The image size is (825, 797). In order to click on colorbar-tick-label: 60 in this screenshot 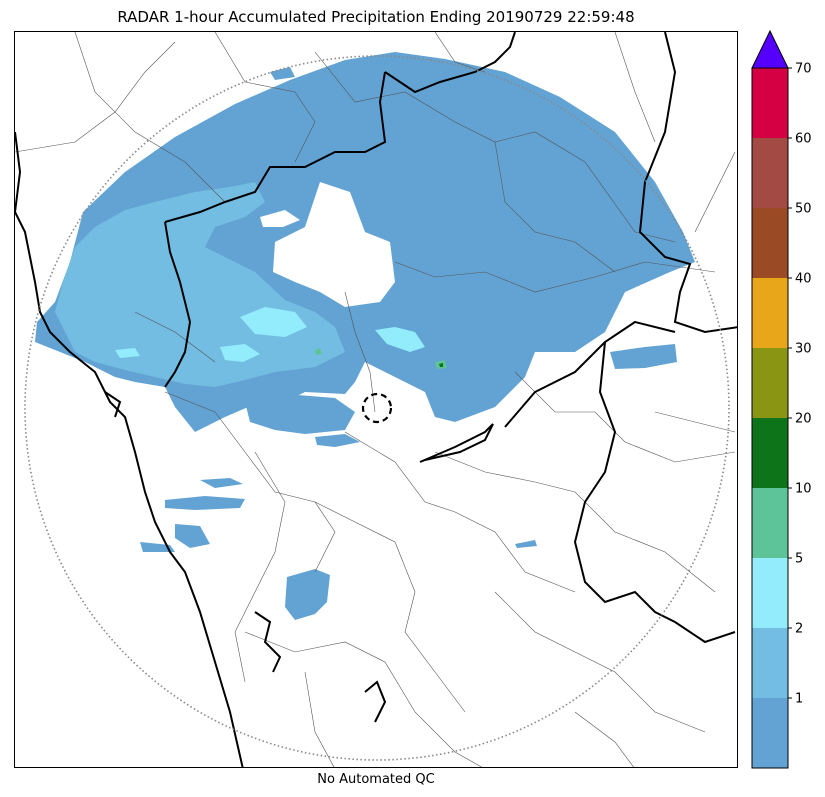, I will do `click(803, 139)`.